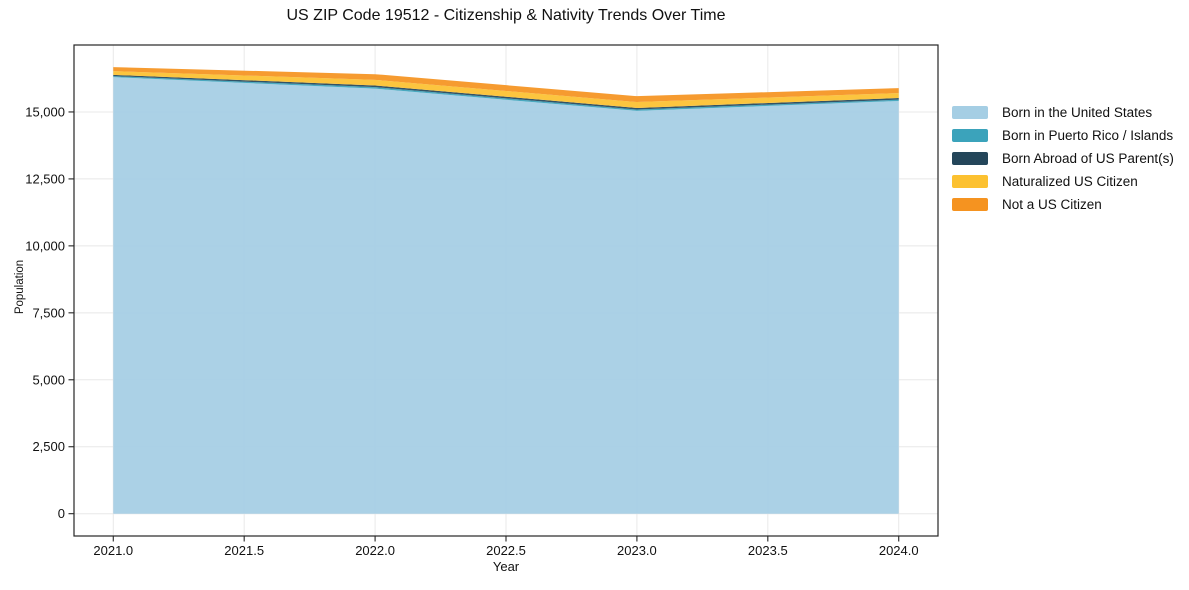  Describe the element at coordinates (1077, 112) in the screenshot. I see `legend-label: Born in the United States` at that location.